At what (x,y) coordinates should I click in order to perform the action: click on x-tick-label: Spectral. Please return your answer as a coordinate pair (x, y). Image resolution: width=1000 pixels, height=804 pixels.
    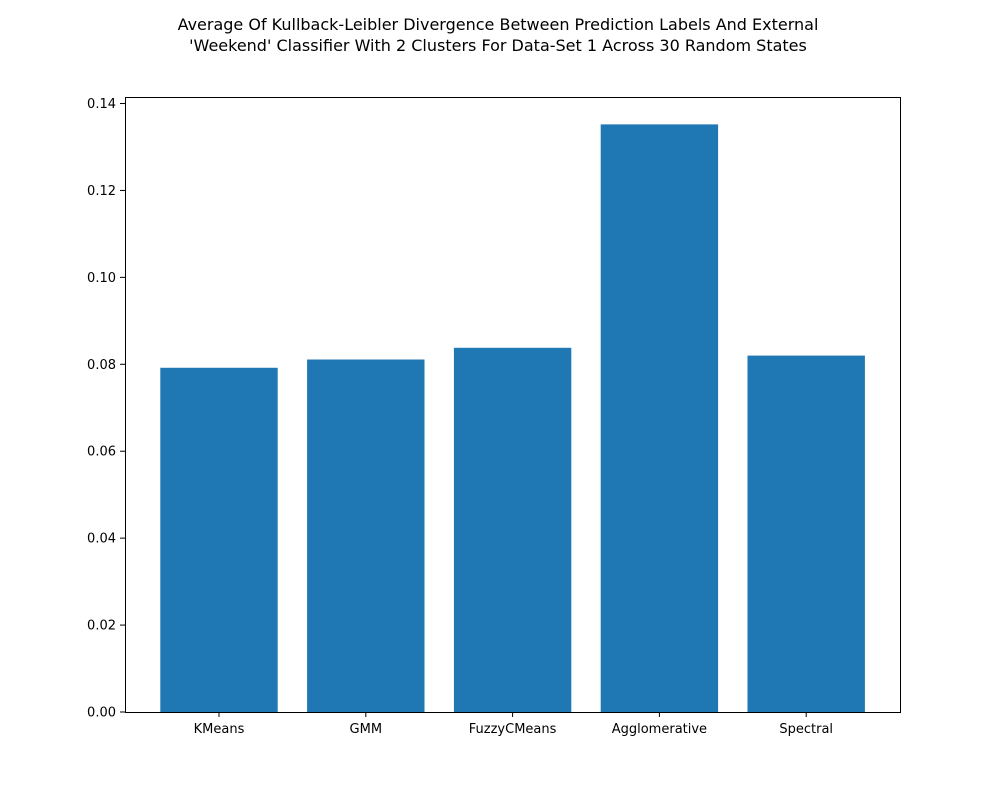
    Looking at the image, I should click on (806, 729).